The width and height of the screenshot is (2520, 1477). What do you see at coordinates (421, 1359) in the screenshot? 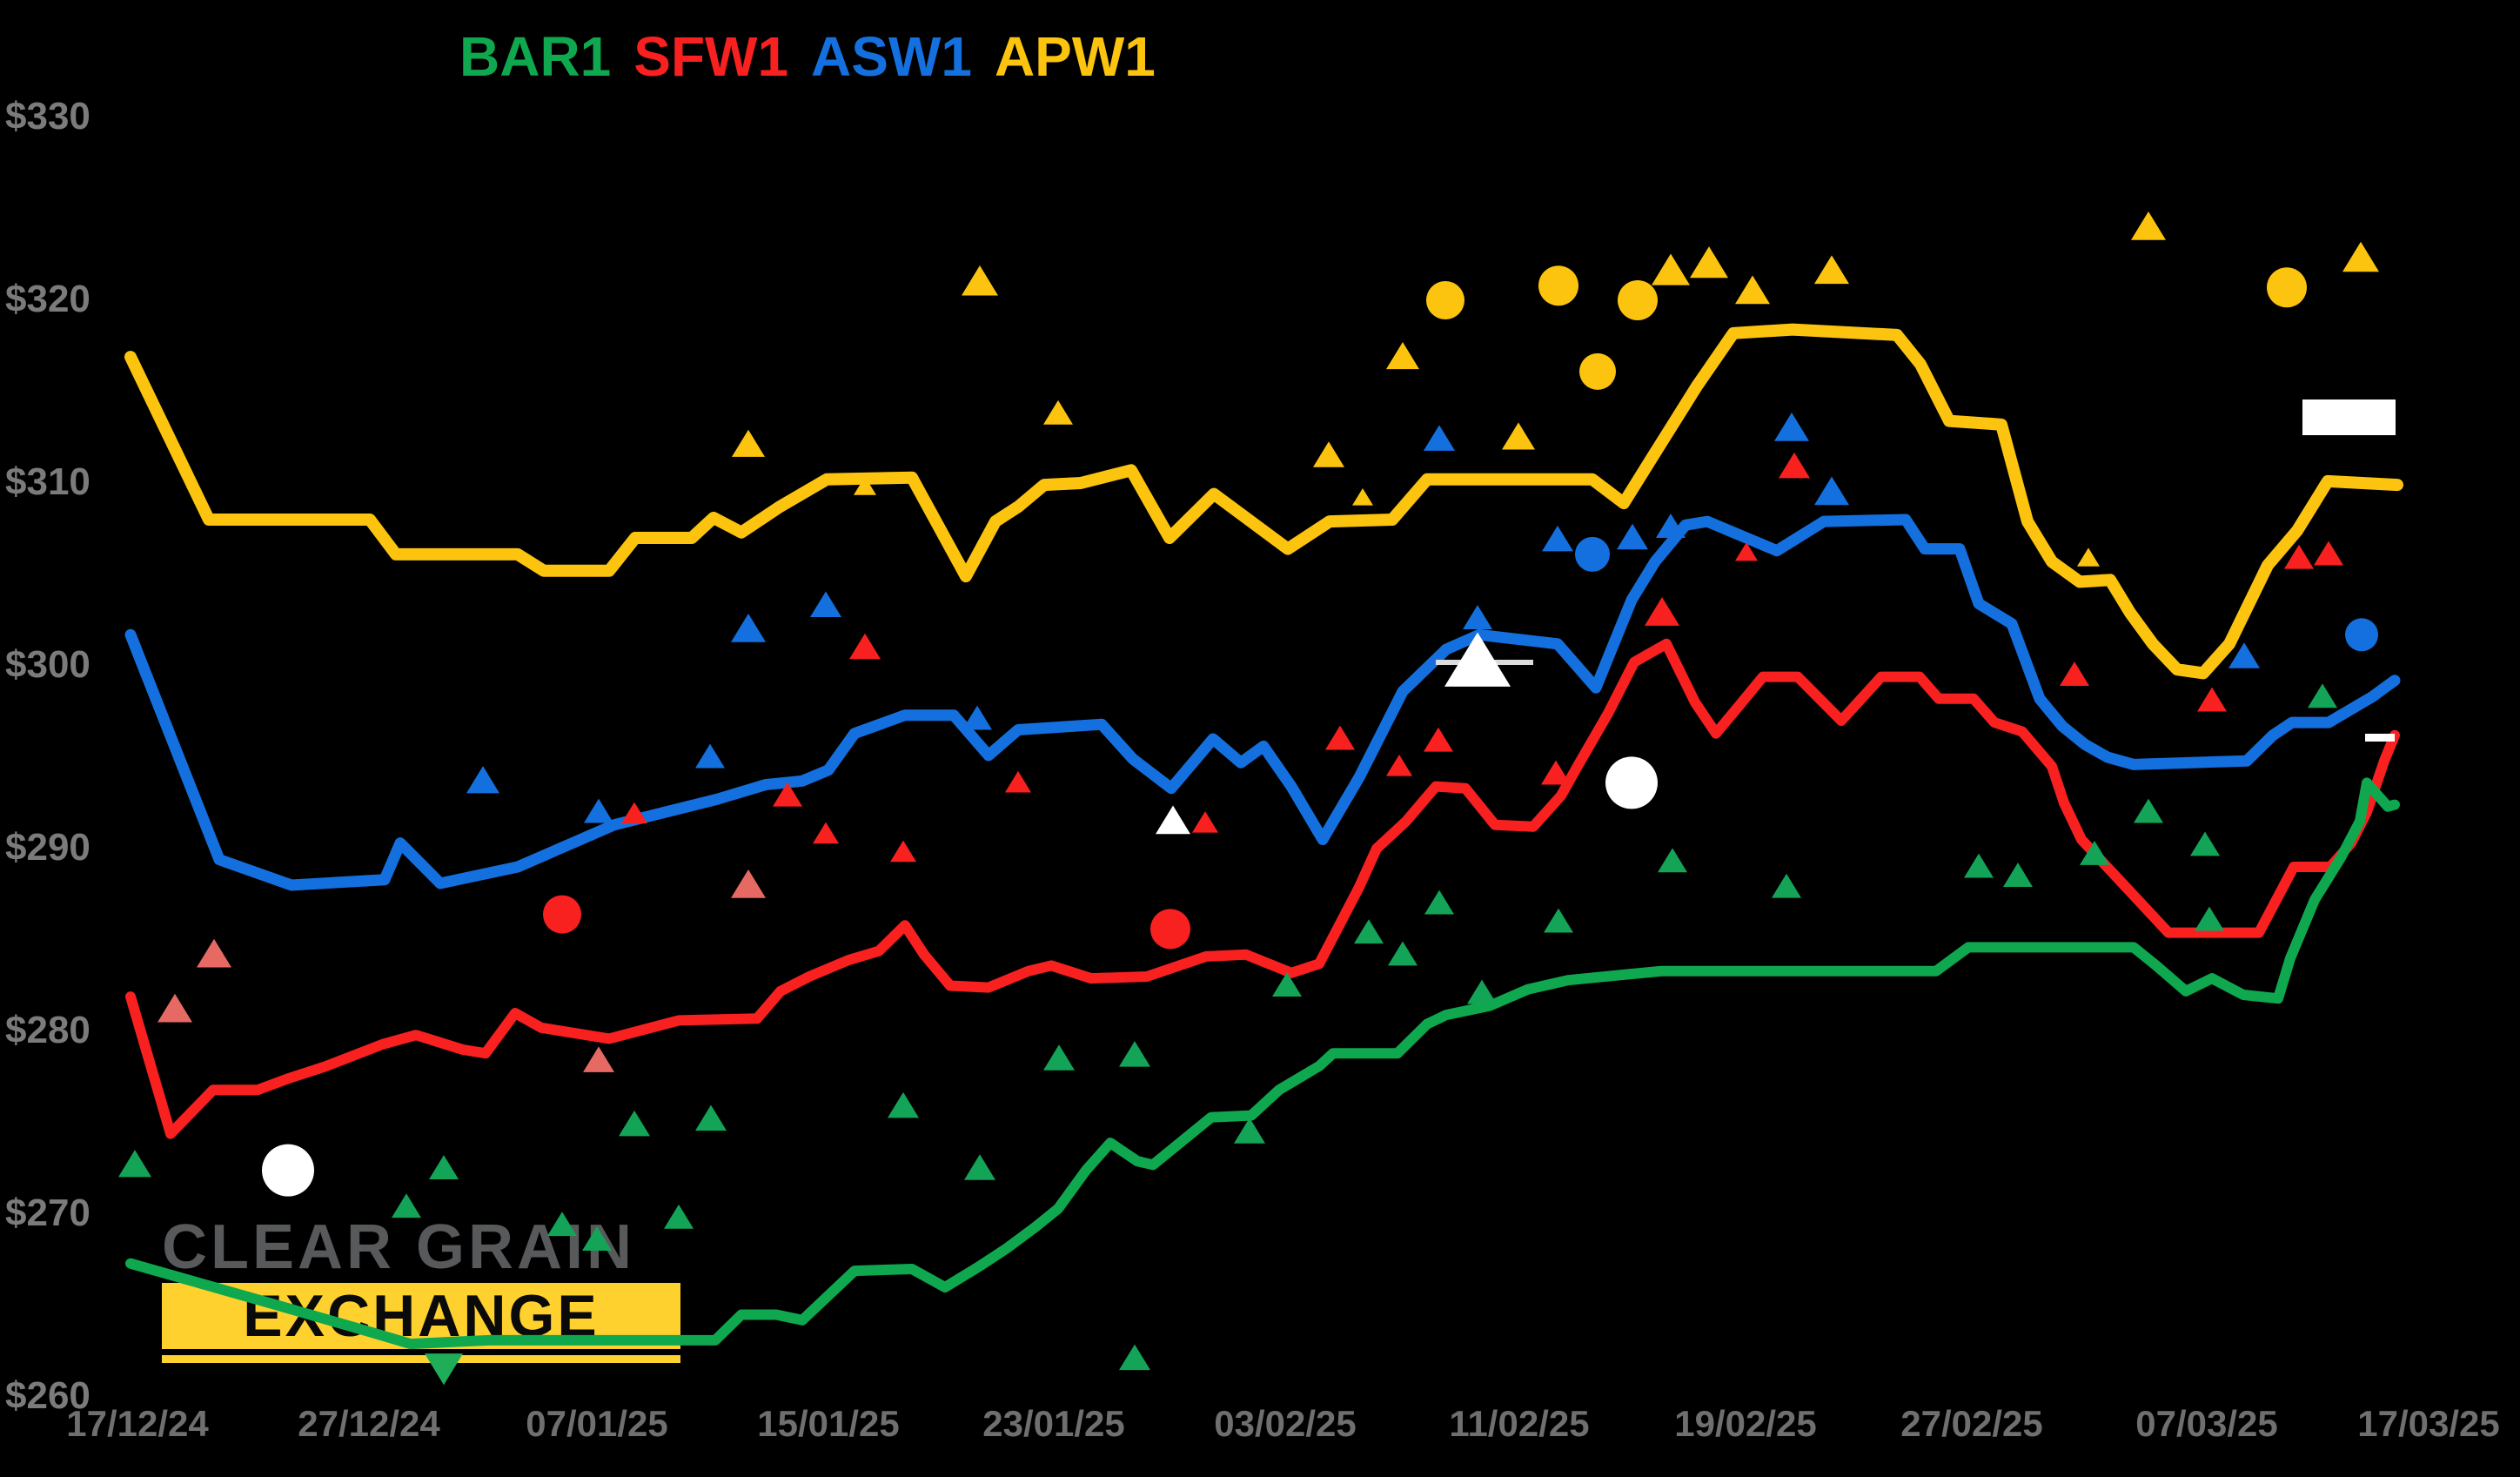
I see `watermark-underline` at bounding box center [421, 1359].